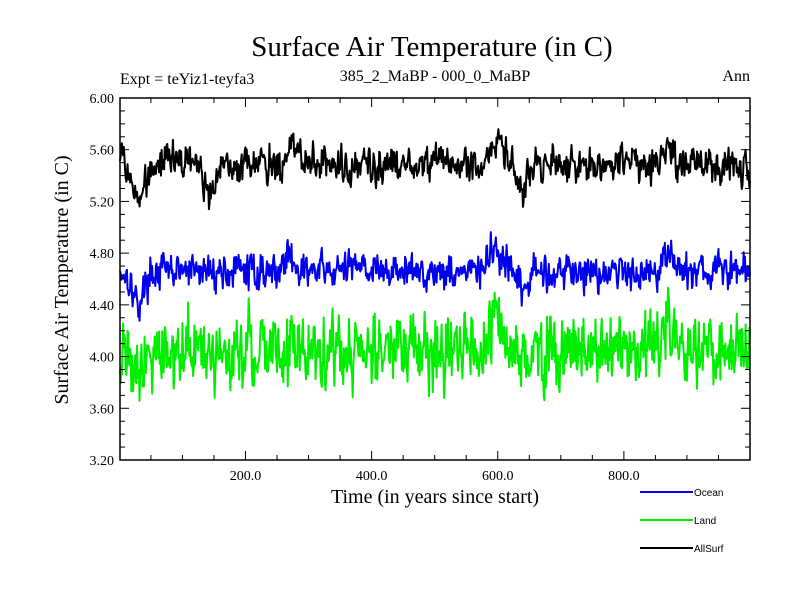 The image size is (800, 600). I want to click on season-label: Ann, so click(736, 76).